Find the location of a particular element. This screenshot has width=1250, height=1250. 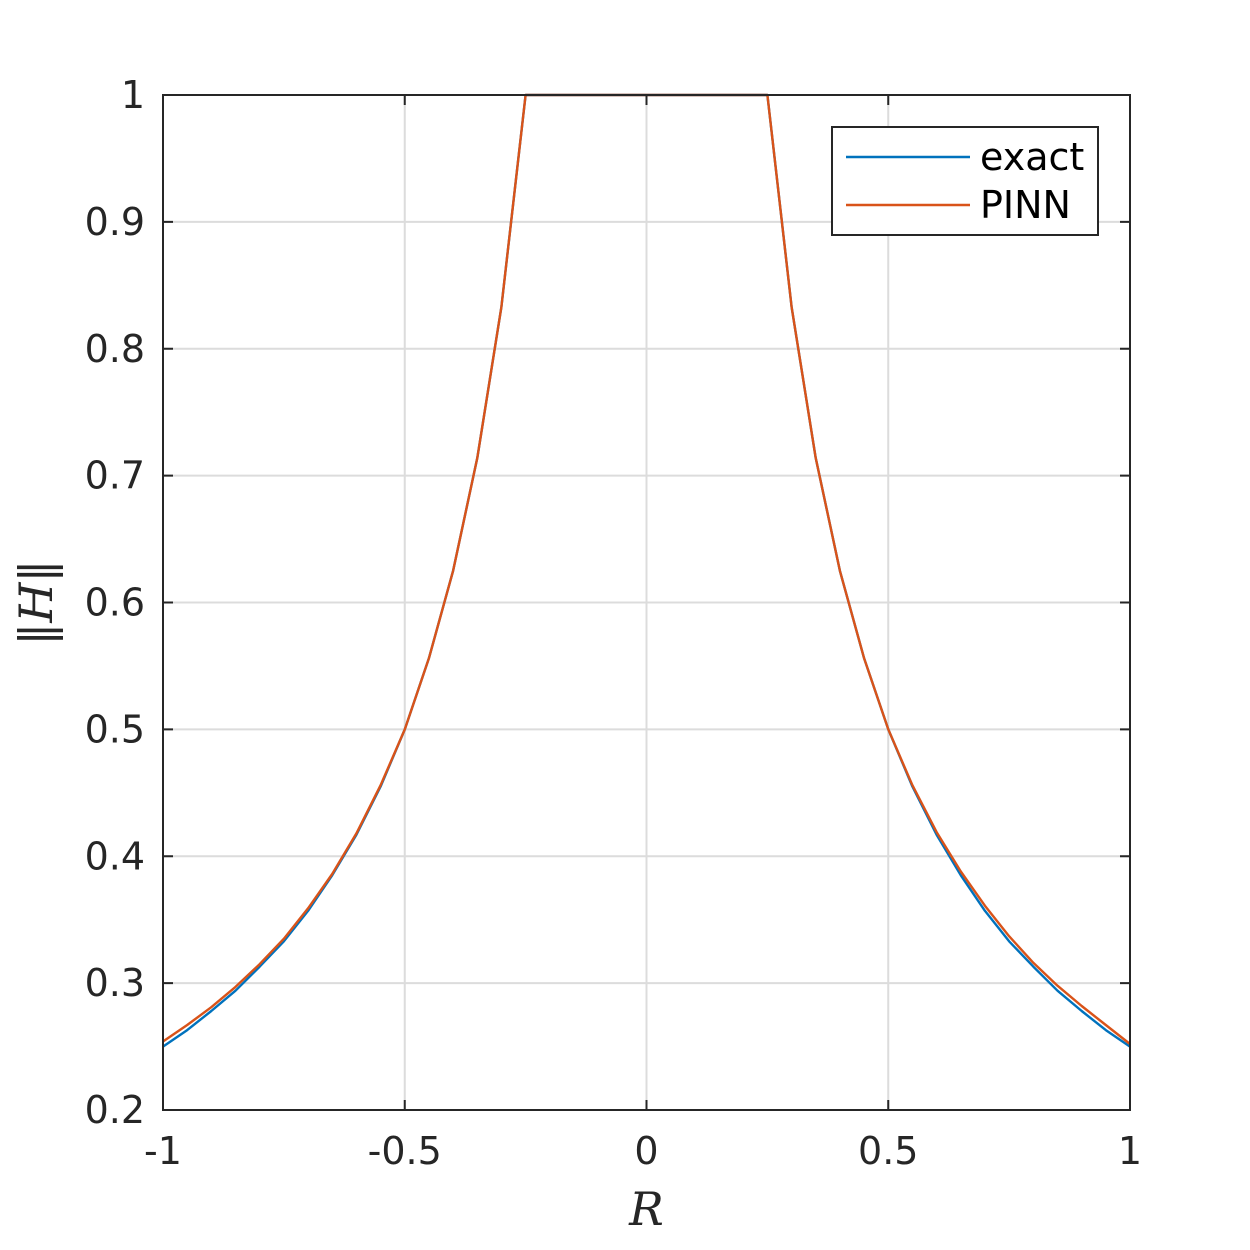

legend-label-exact: exact is located at coordinates (1032, 157).